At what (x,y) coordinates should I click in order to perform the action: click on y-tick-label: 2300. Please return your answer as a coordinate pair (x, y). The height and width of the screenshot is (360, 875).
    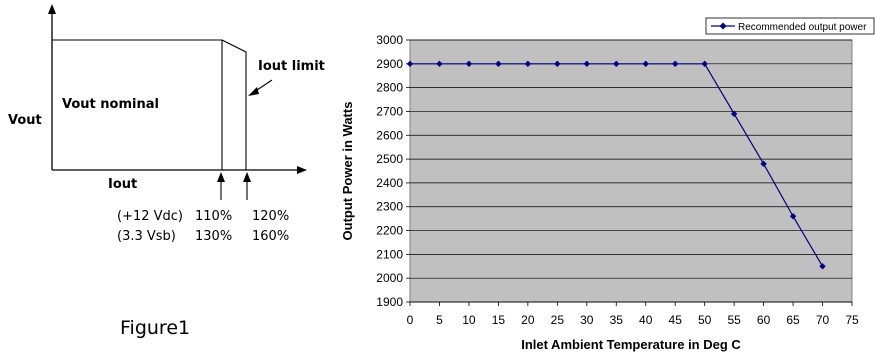
    Looking at the image, I should click on (389, 207).